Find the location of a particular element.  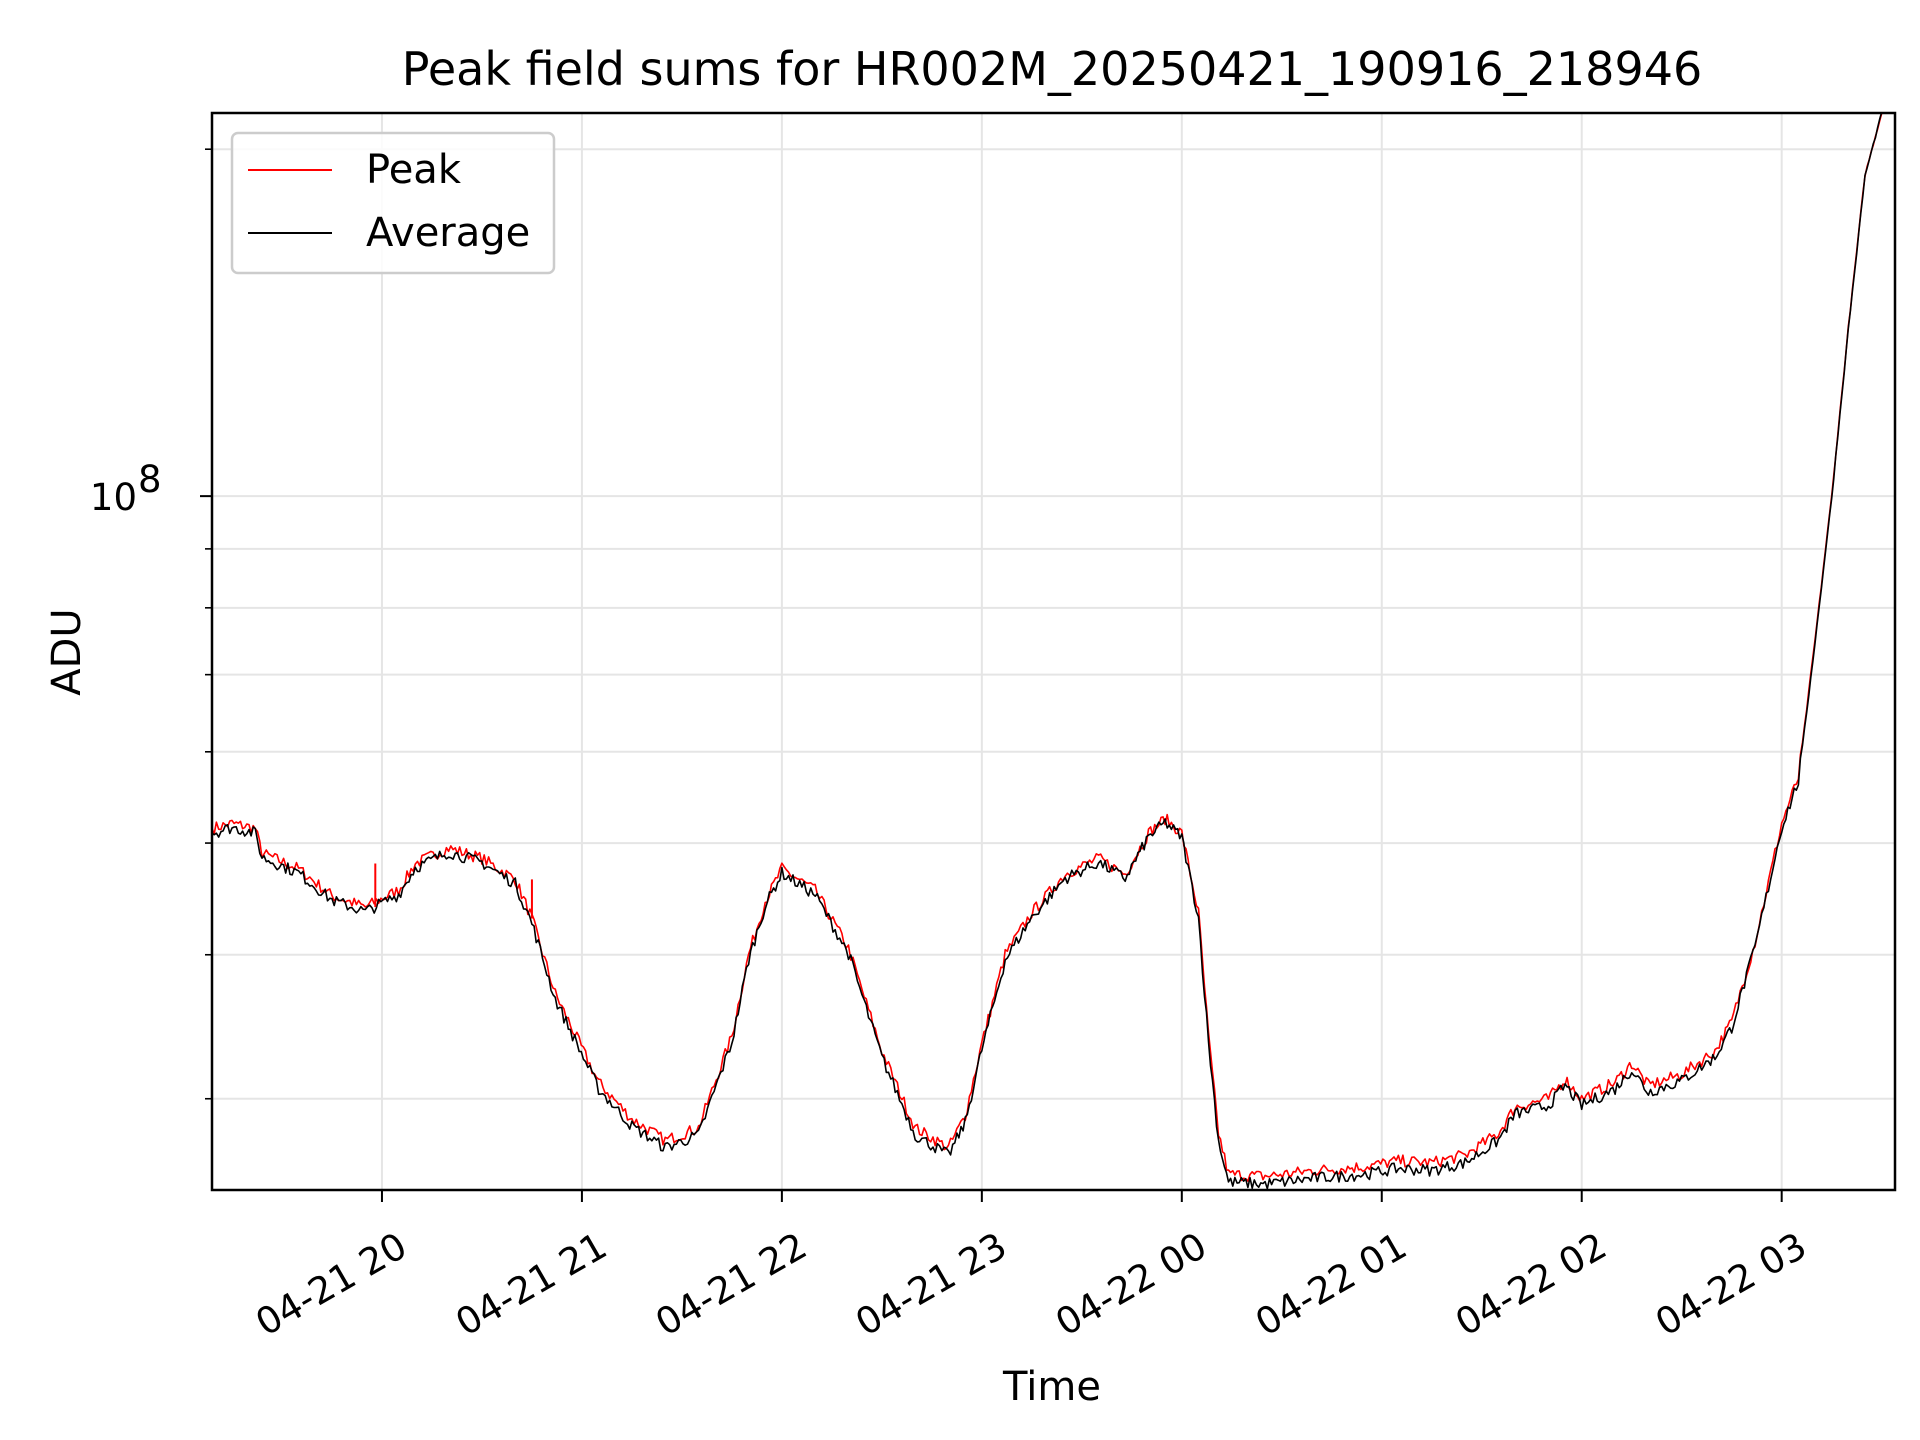

y-tick-label-base: 10 is located at coordinates (113, 497).